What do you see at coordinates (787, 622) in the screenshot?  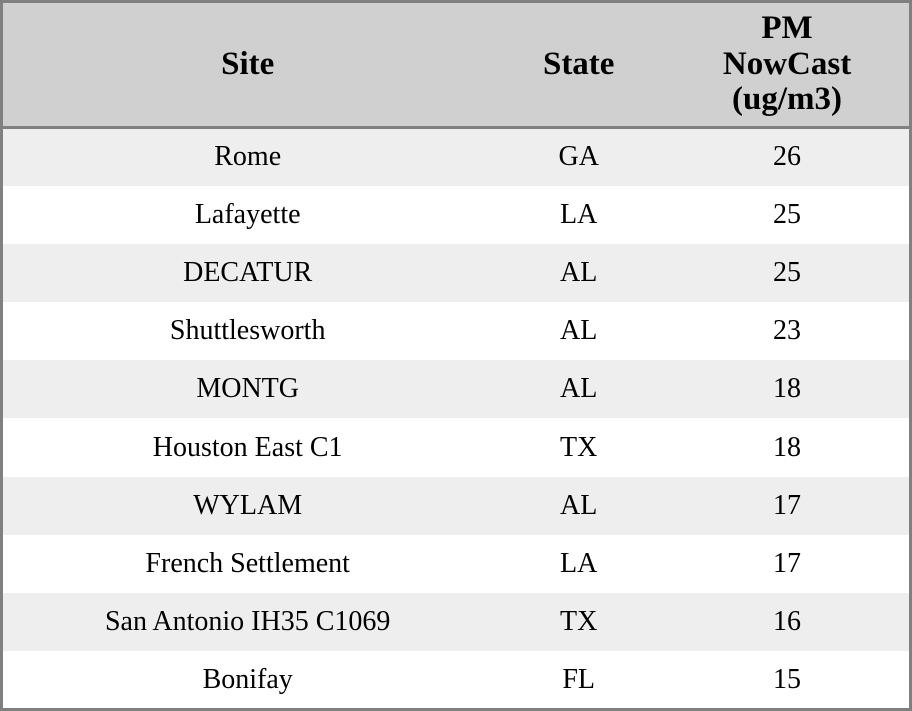 I see `cell-pm-nowcast: 16` at bounding box center [787, 622].